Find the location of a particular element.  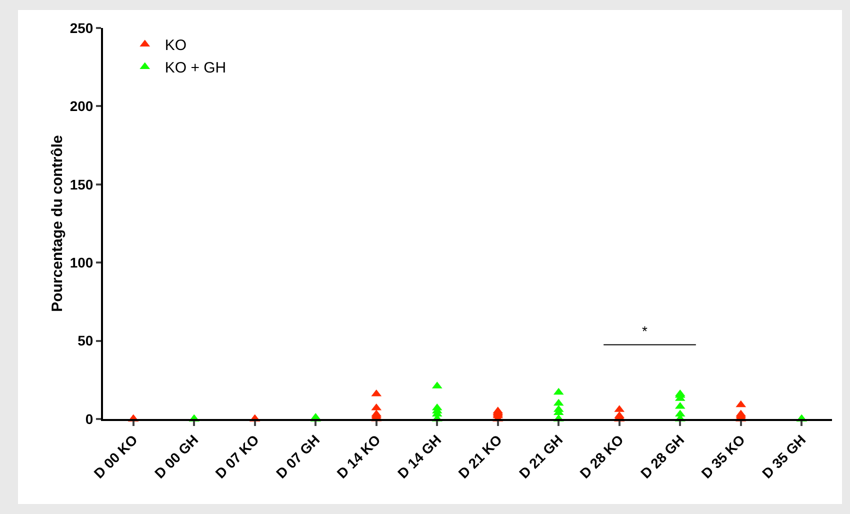

x-tick-label: D 35 GH is located at coordinates (783, 457).